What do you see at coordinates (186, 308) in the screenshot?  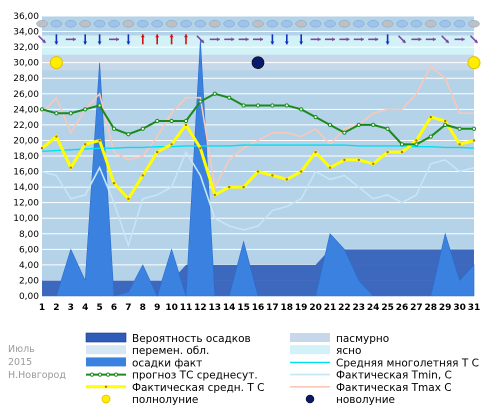 I see `x-tick-label: 11` at bounding box center [186, 308].